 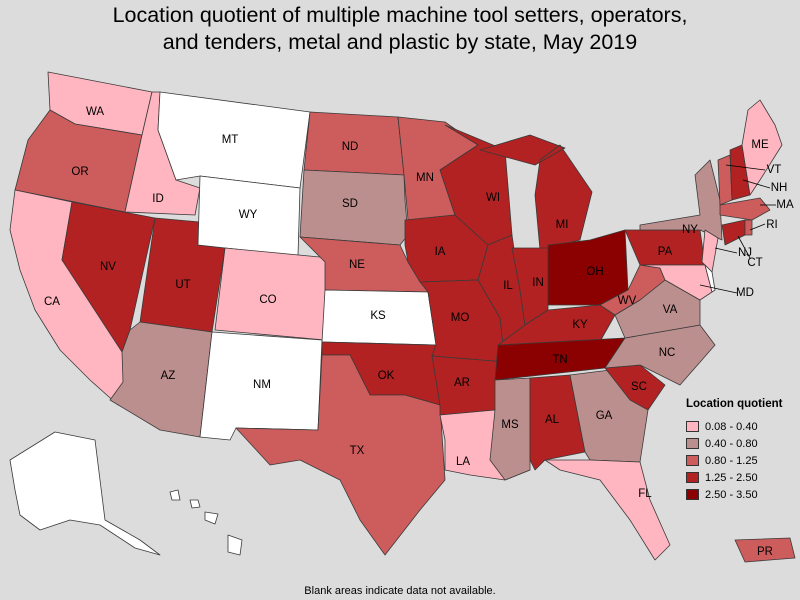 What do you see at coordinates (731, 477) in the screenshot?
I see `legend-label: 1.25 - 2.50` at bounding box center [731, 477].